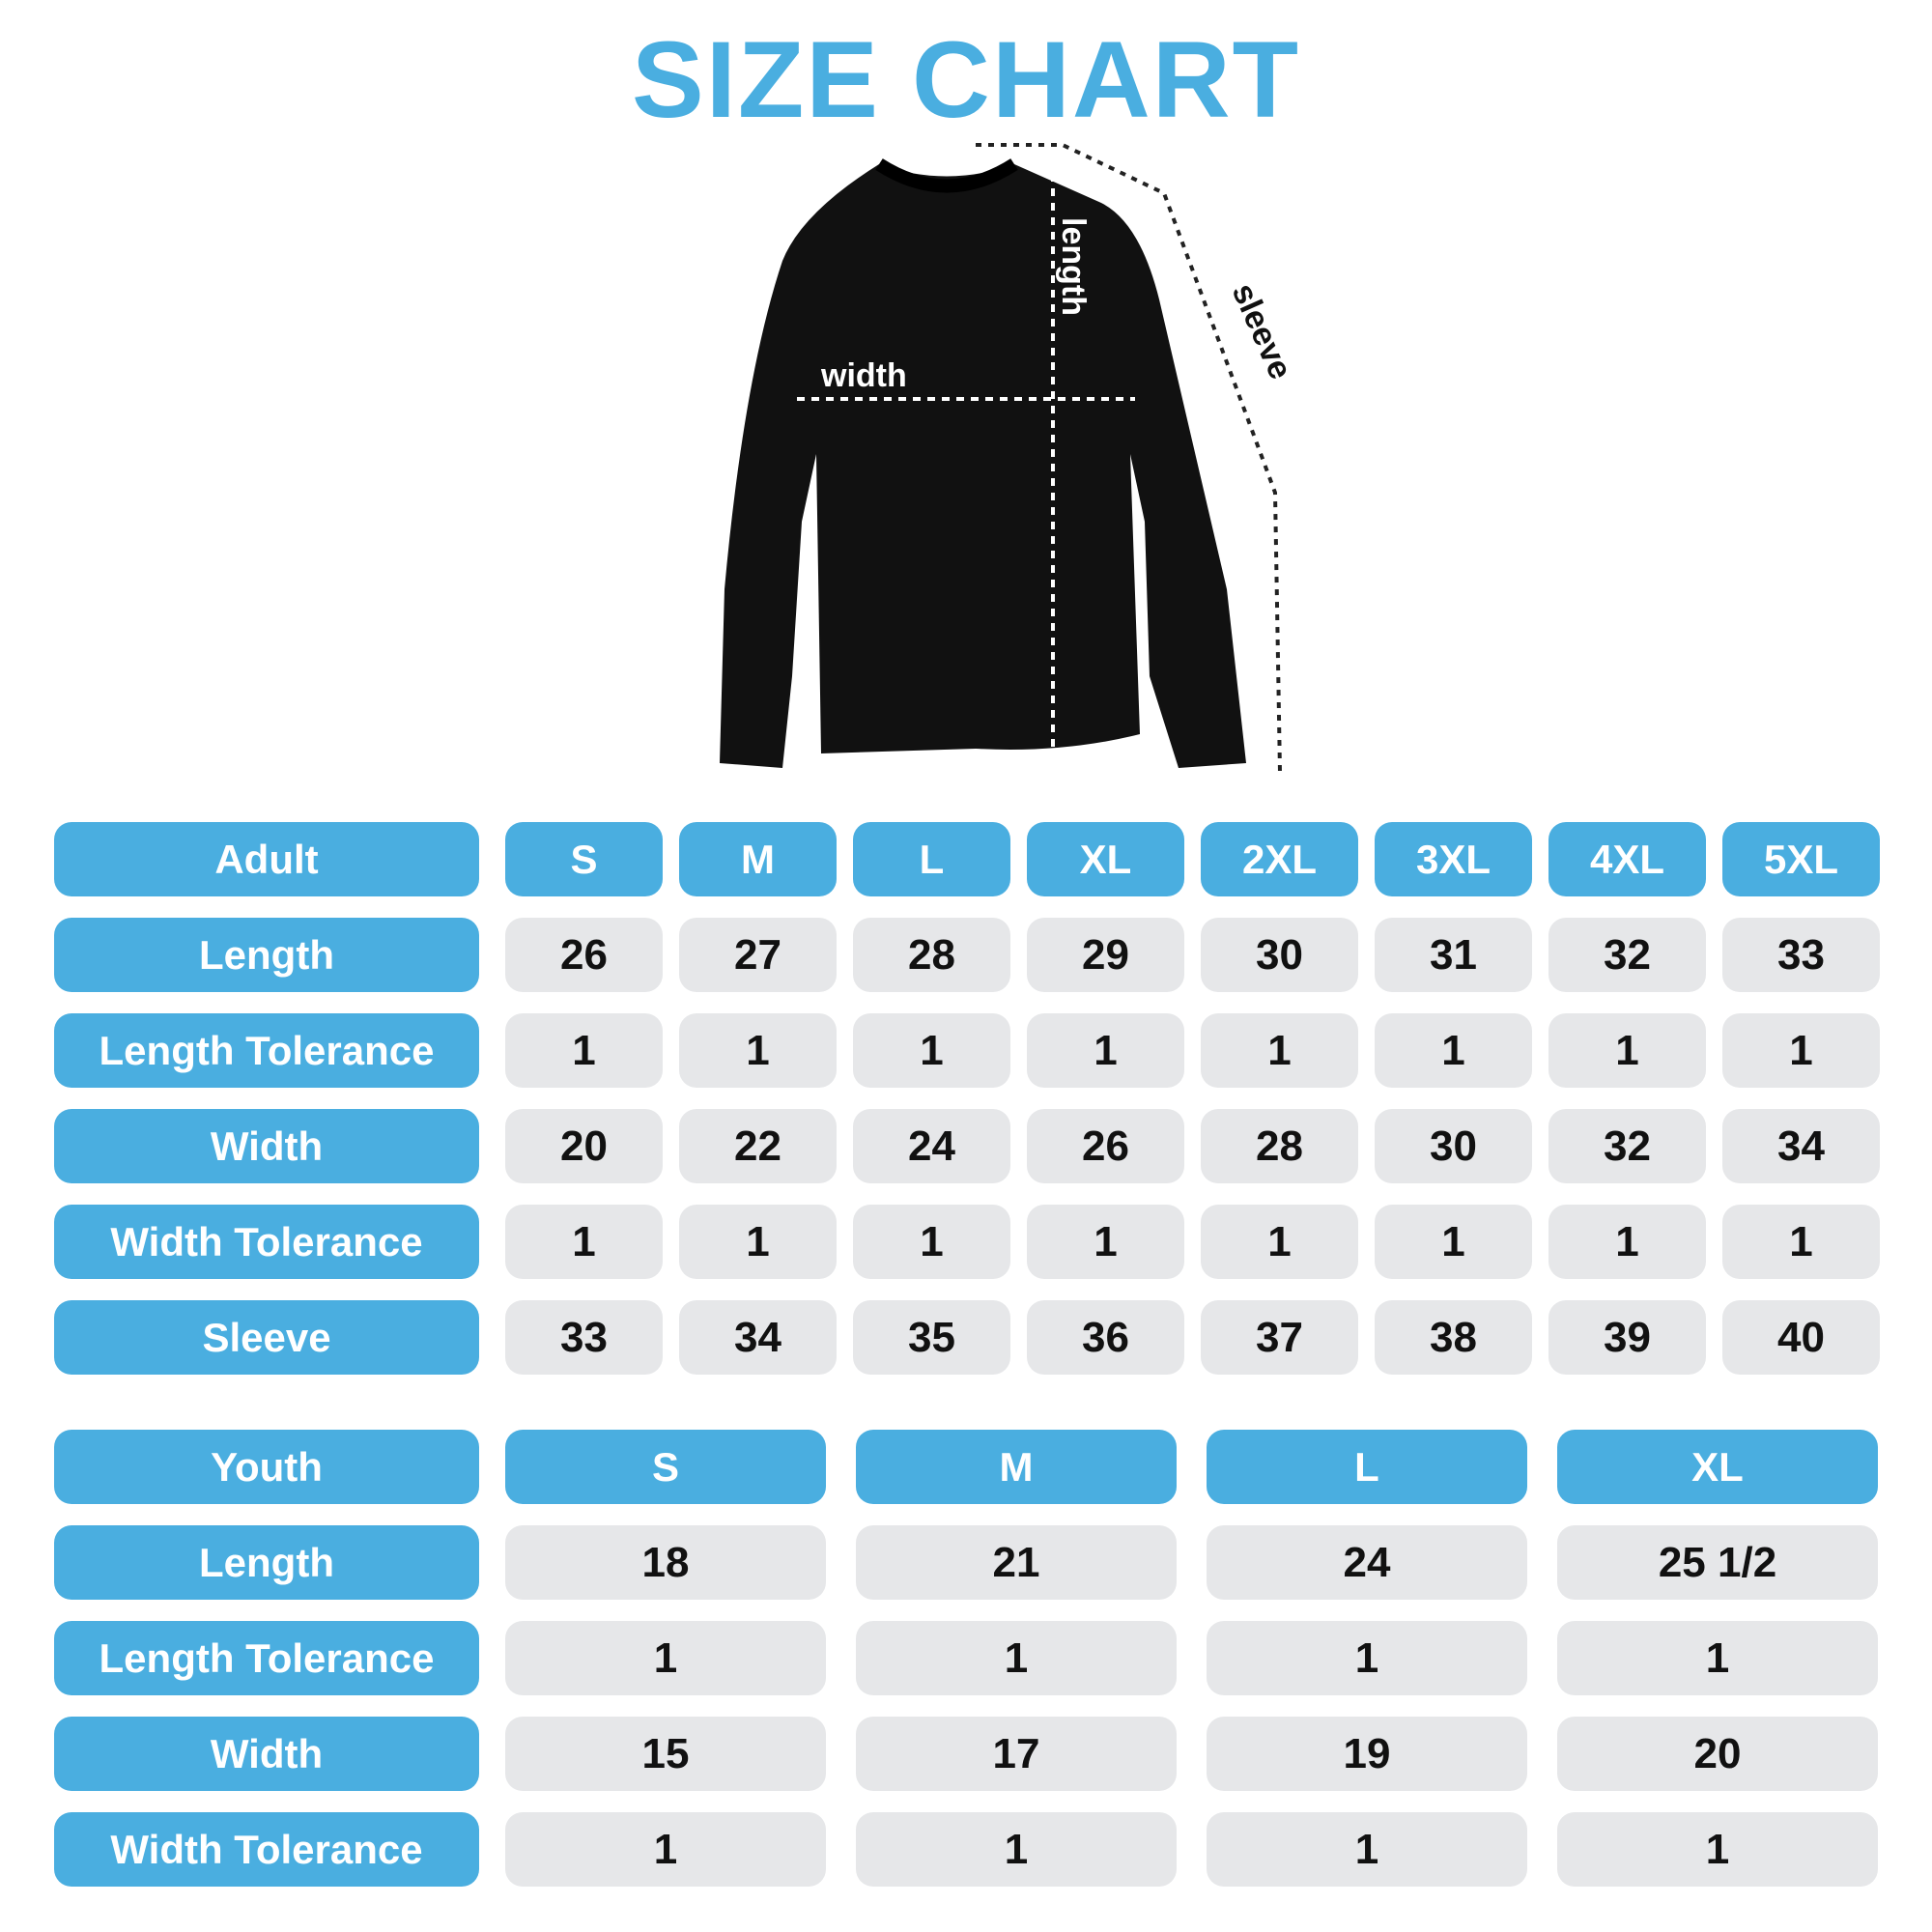 This screenshot has height=1932, width=1932. Describe the element at coordinates (1801, 1337) in the screenshot. I see `table-cell: 40` at that location.